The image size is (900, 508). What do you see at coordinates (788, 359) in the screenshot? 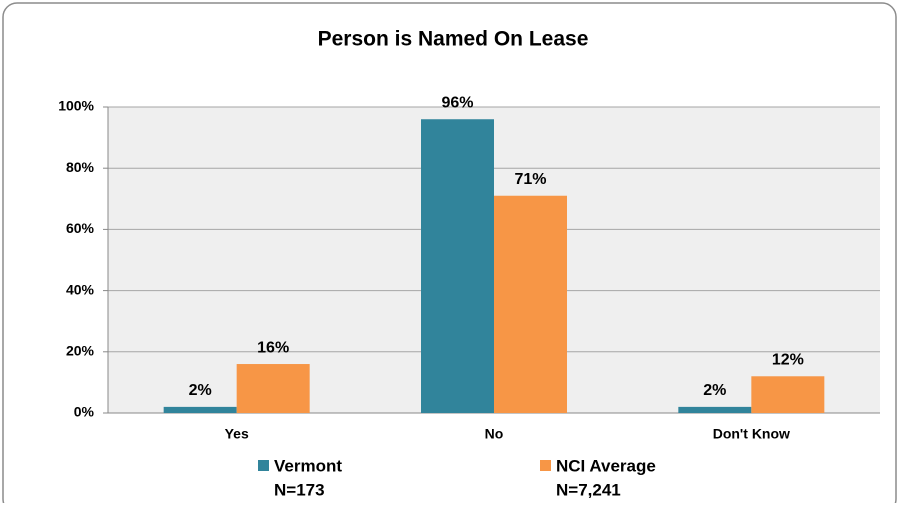
I see `value-label: 12%` at bounding box center [788, 359].